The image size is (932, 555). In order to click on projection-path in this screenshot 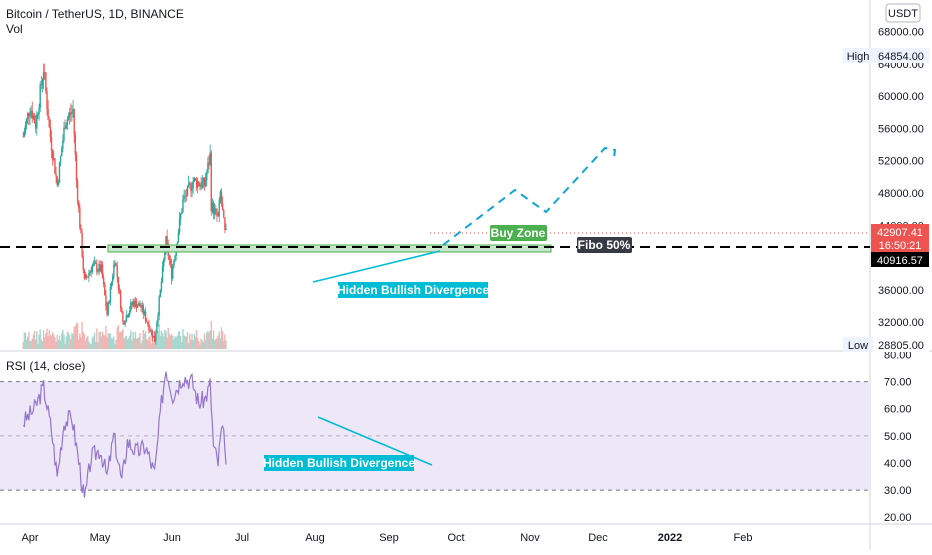, I will do `click(529, 196)`.